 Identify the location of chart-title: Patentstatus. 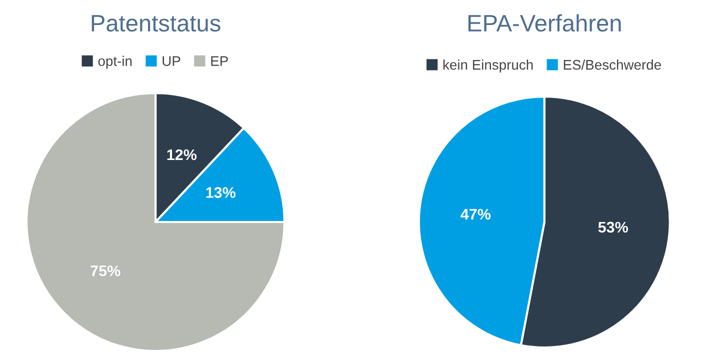
(156, 23).